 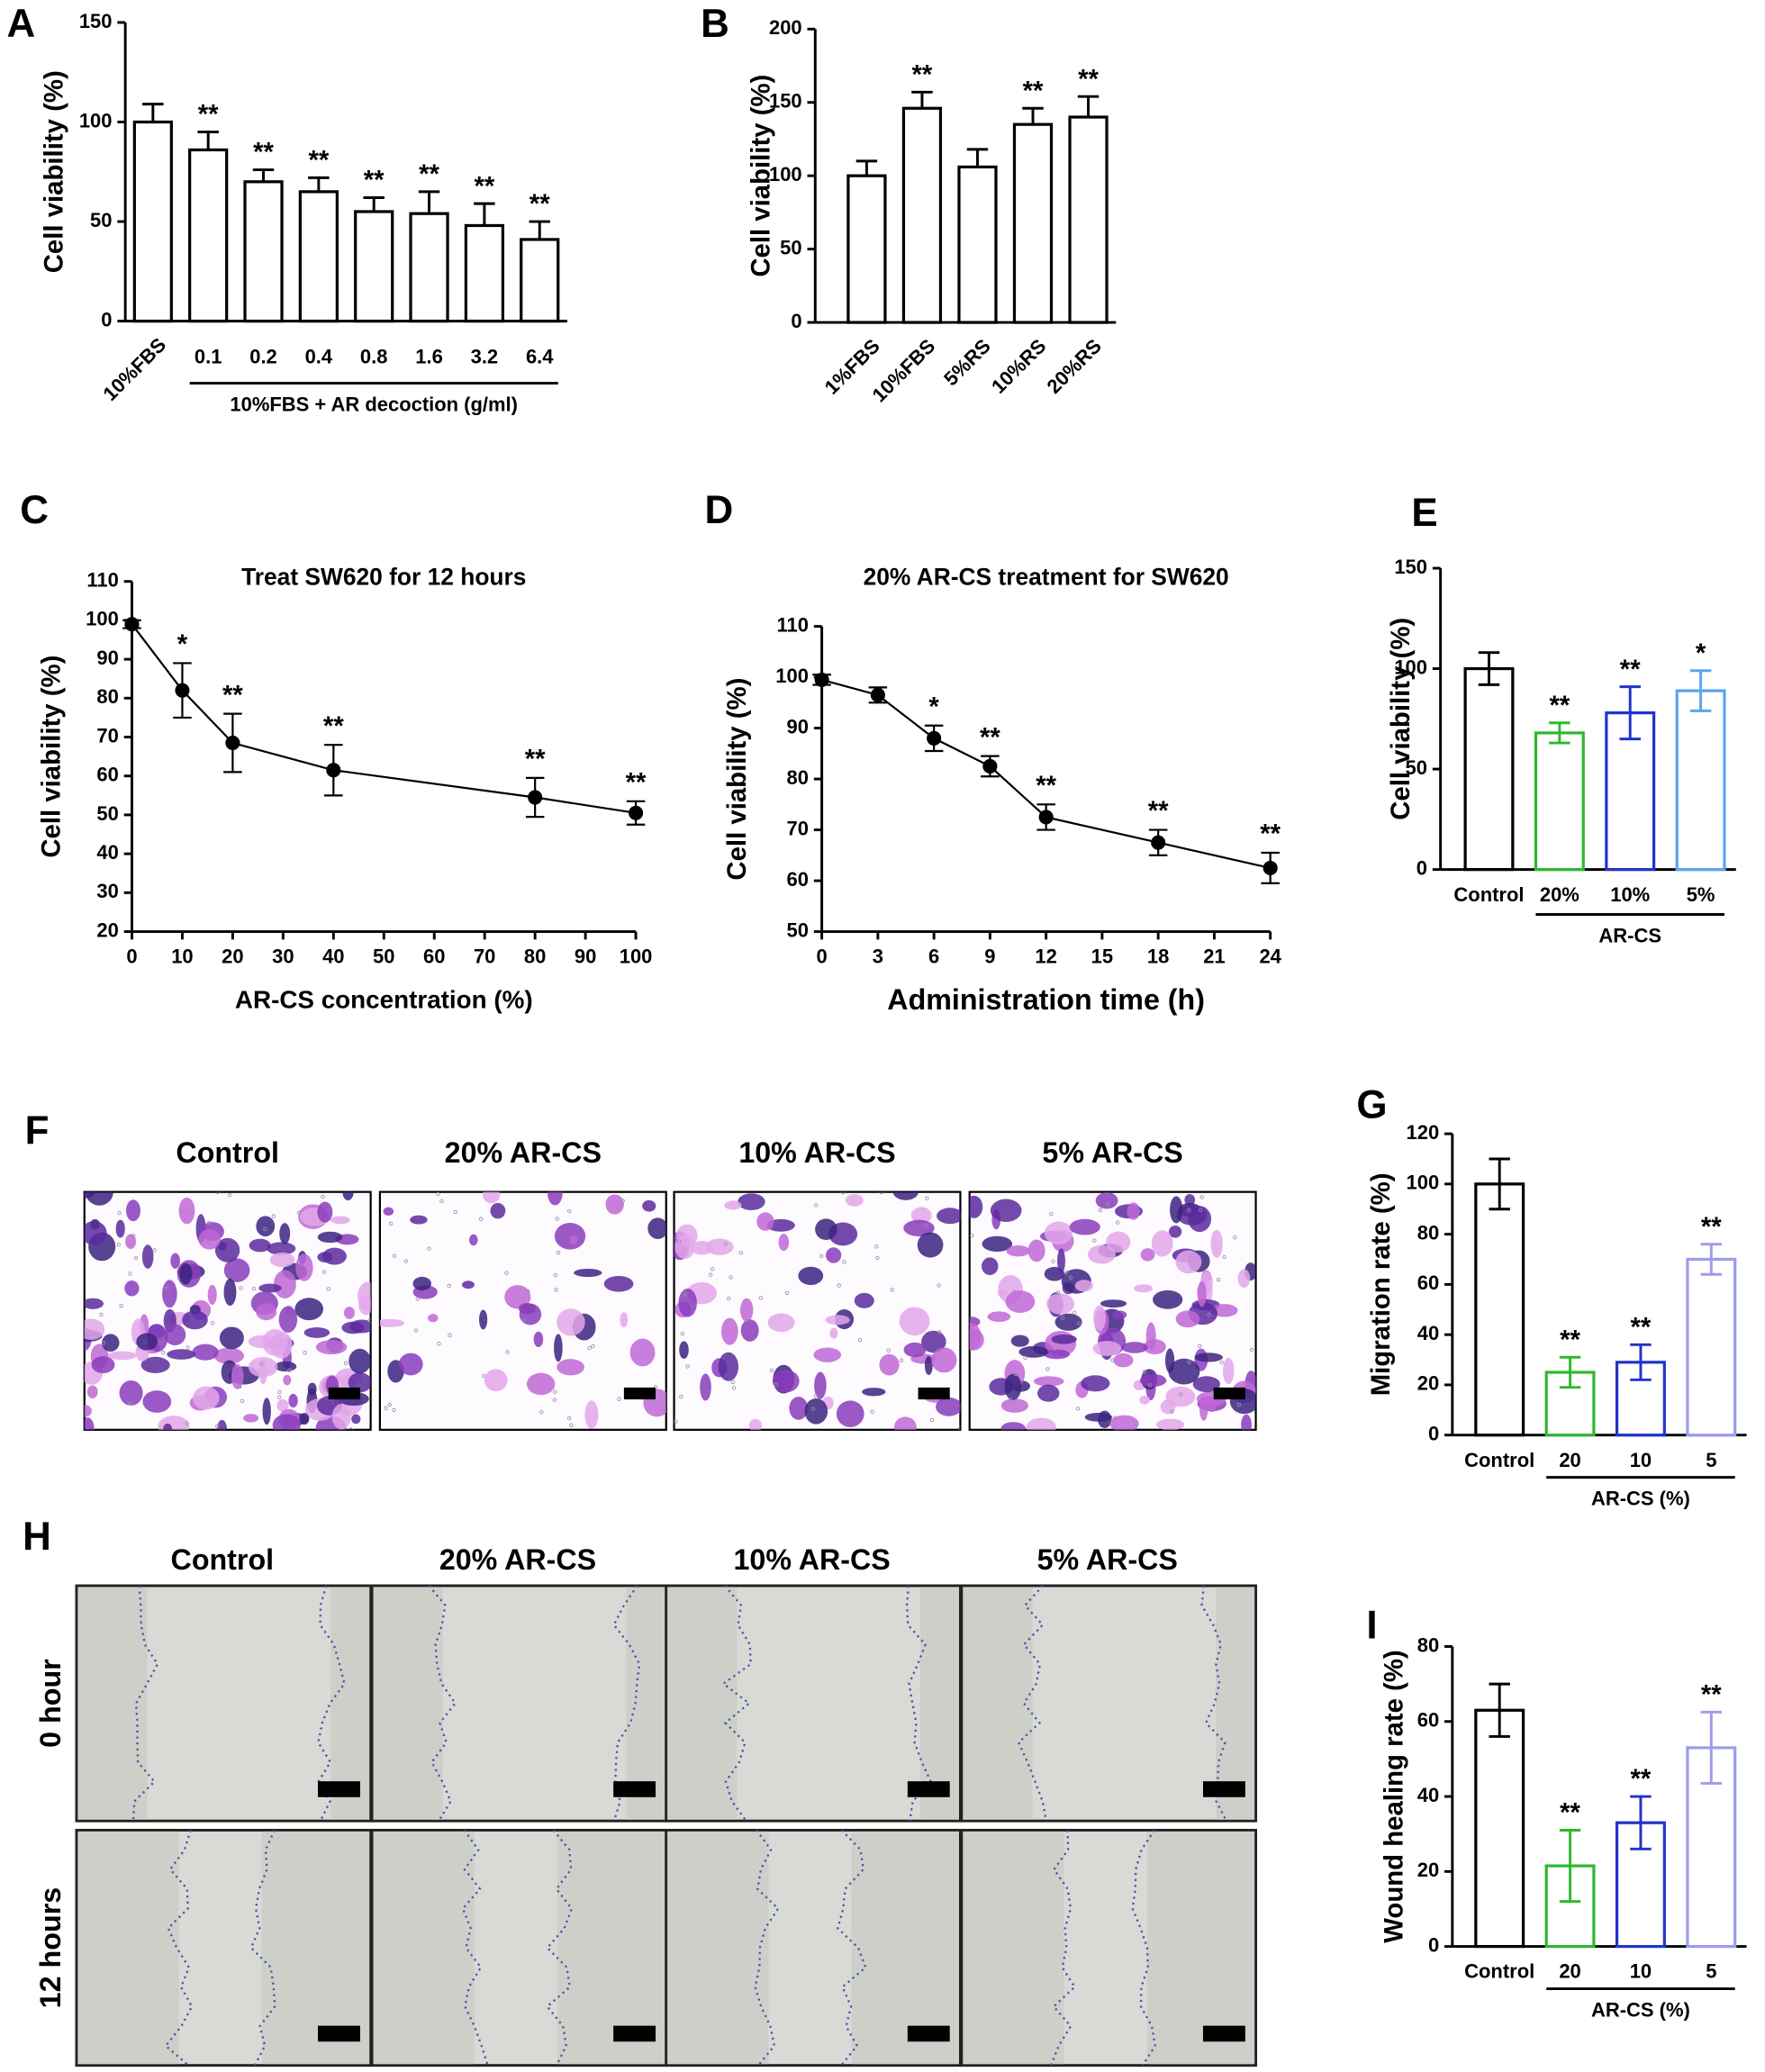 What do you see at coordinates (107, 891) in the screenshot?
I see `y-tick-label: 30` at bounding box center [107, 891].